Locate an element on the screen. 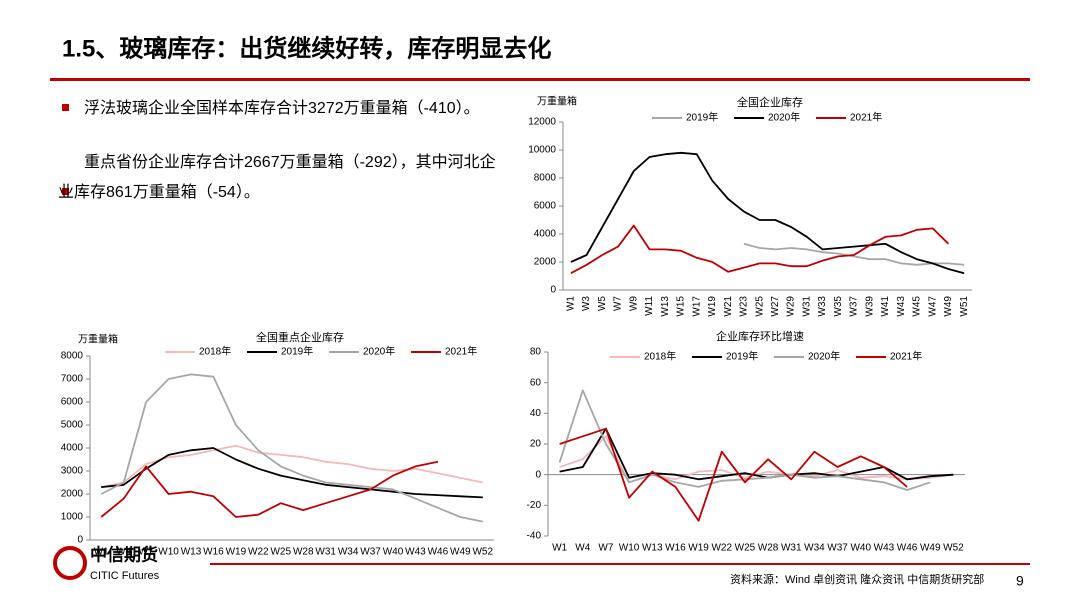  slide-title: 1.5、玻璃库存：出货继续好转，库存明显去化 is located at coordinates (306, 48).